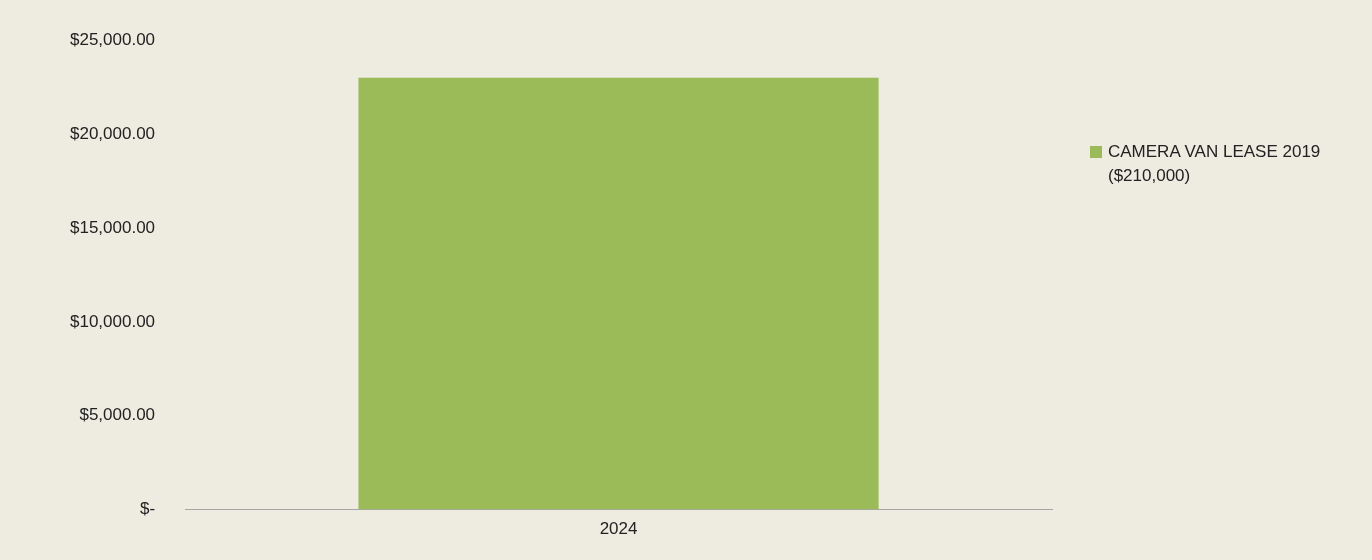  Describe the element at coordinates (112, 227) in the screenshot. I see `y-tick-label: $15,000.00` at that location.